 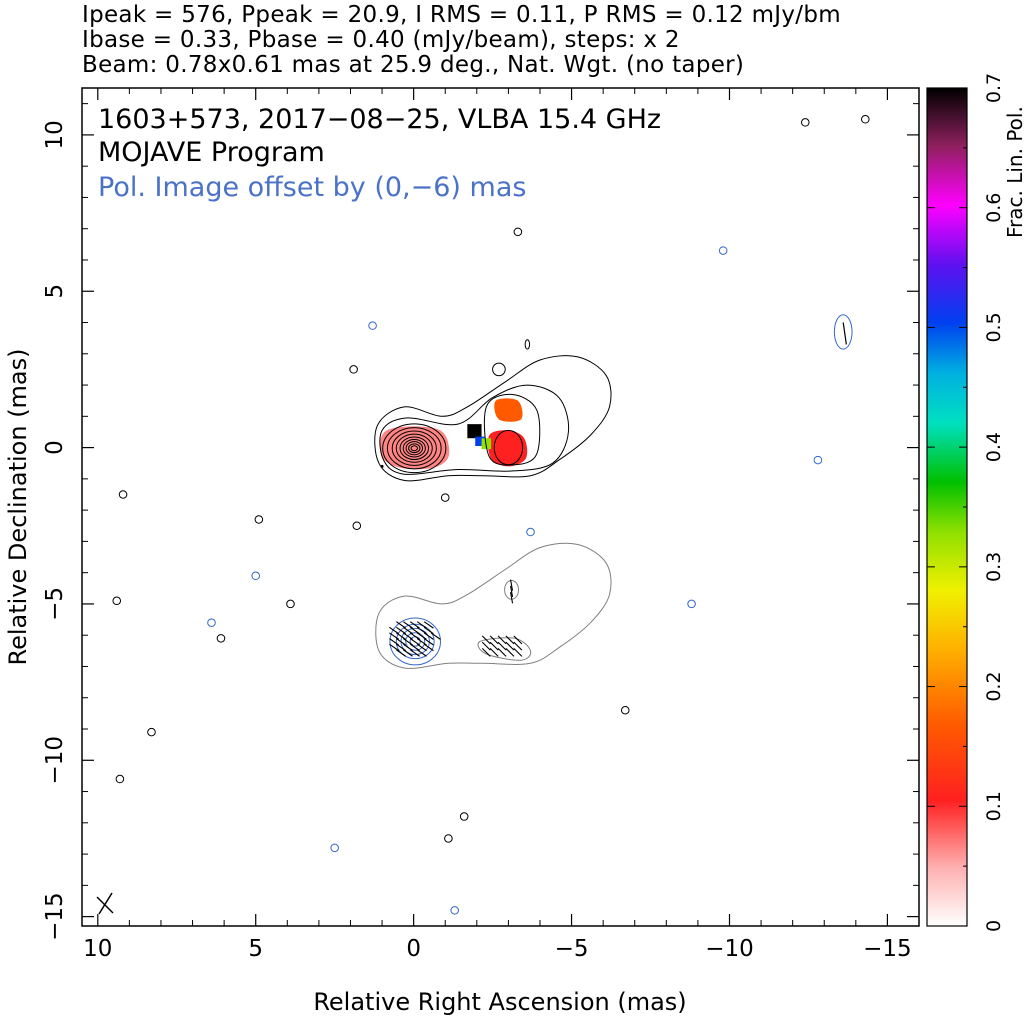 What do you see at coordinates (499, 1002) in the screenshot?
I see `x-axis-label: Relative Right Ascension (mas)` at bounding box center [499, 1002].